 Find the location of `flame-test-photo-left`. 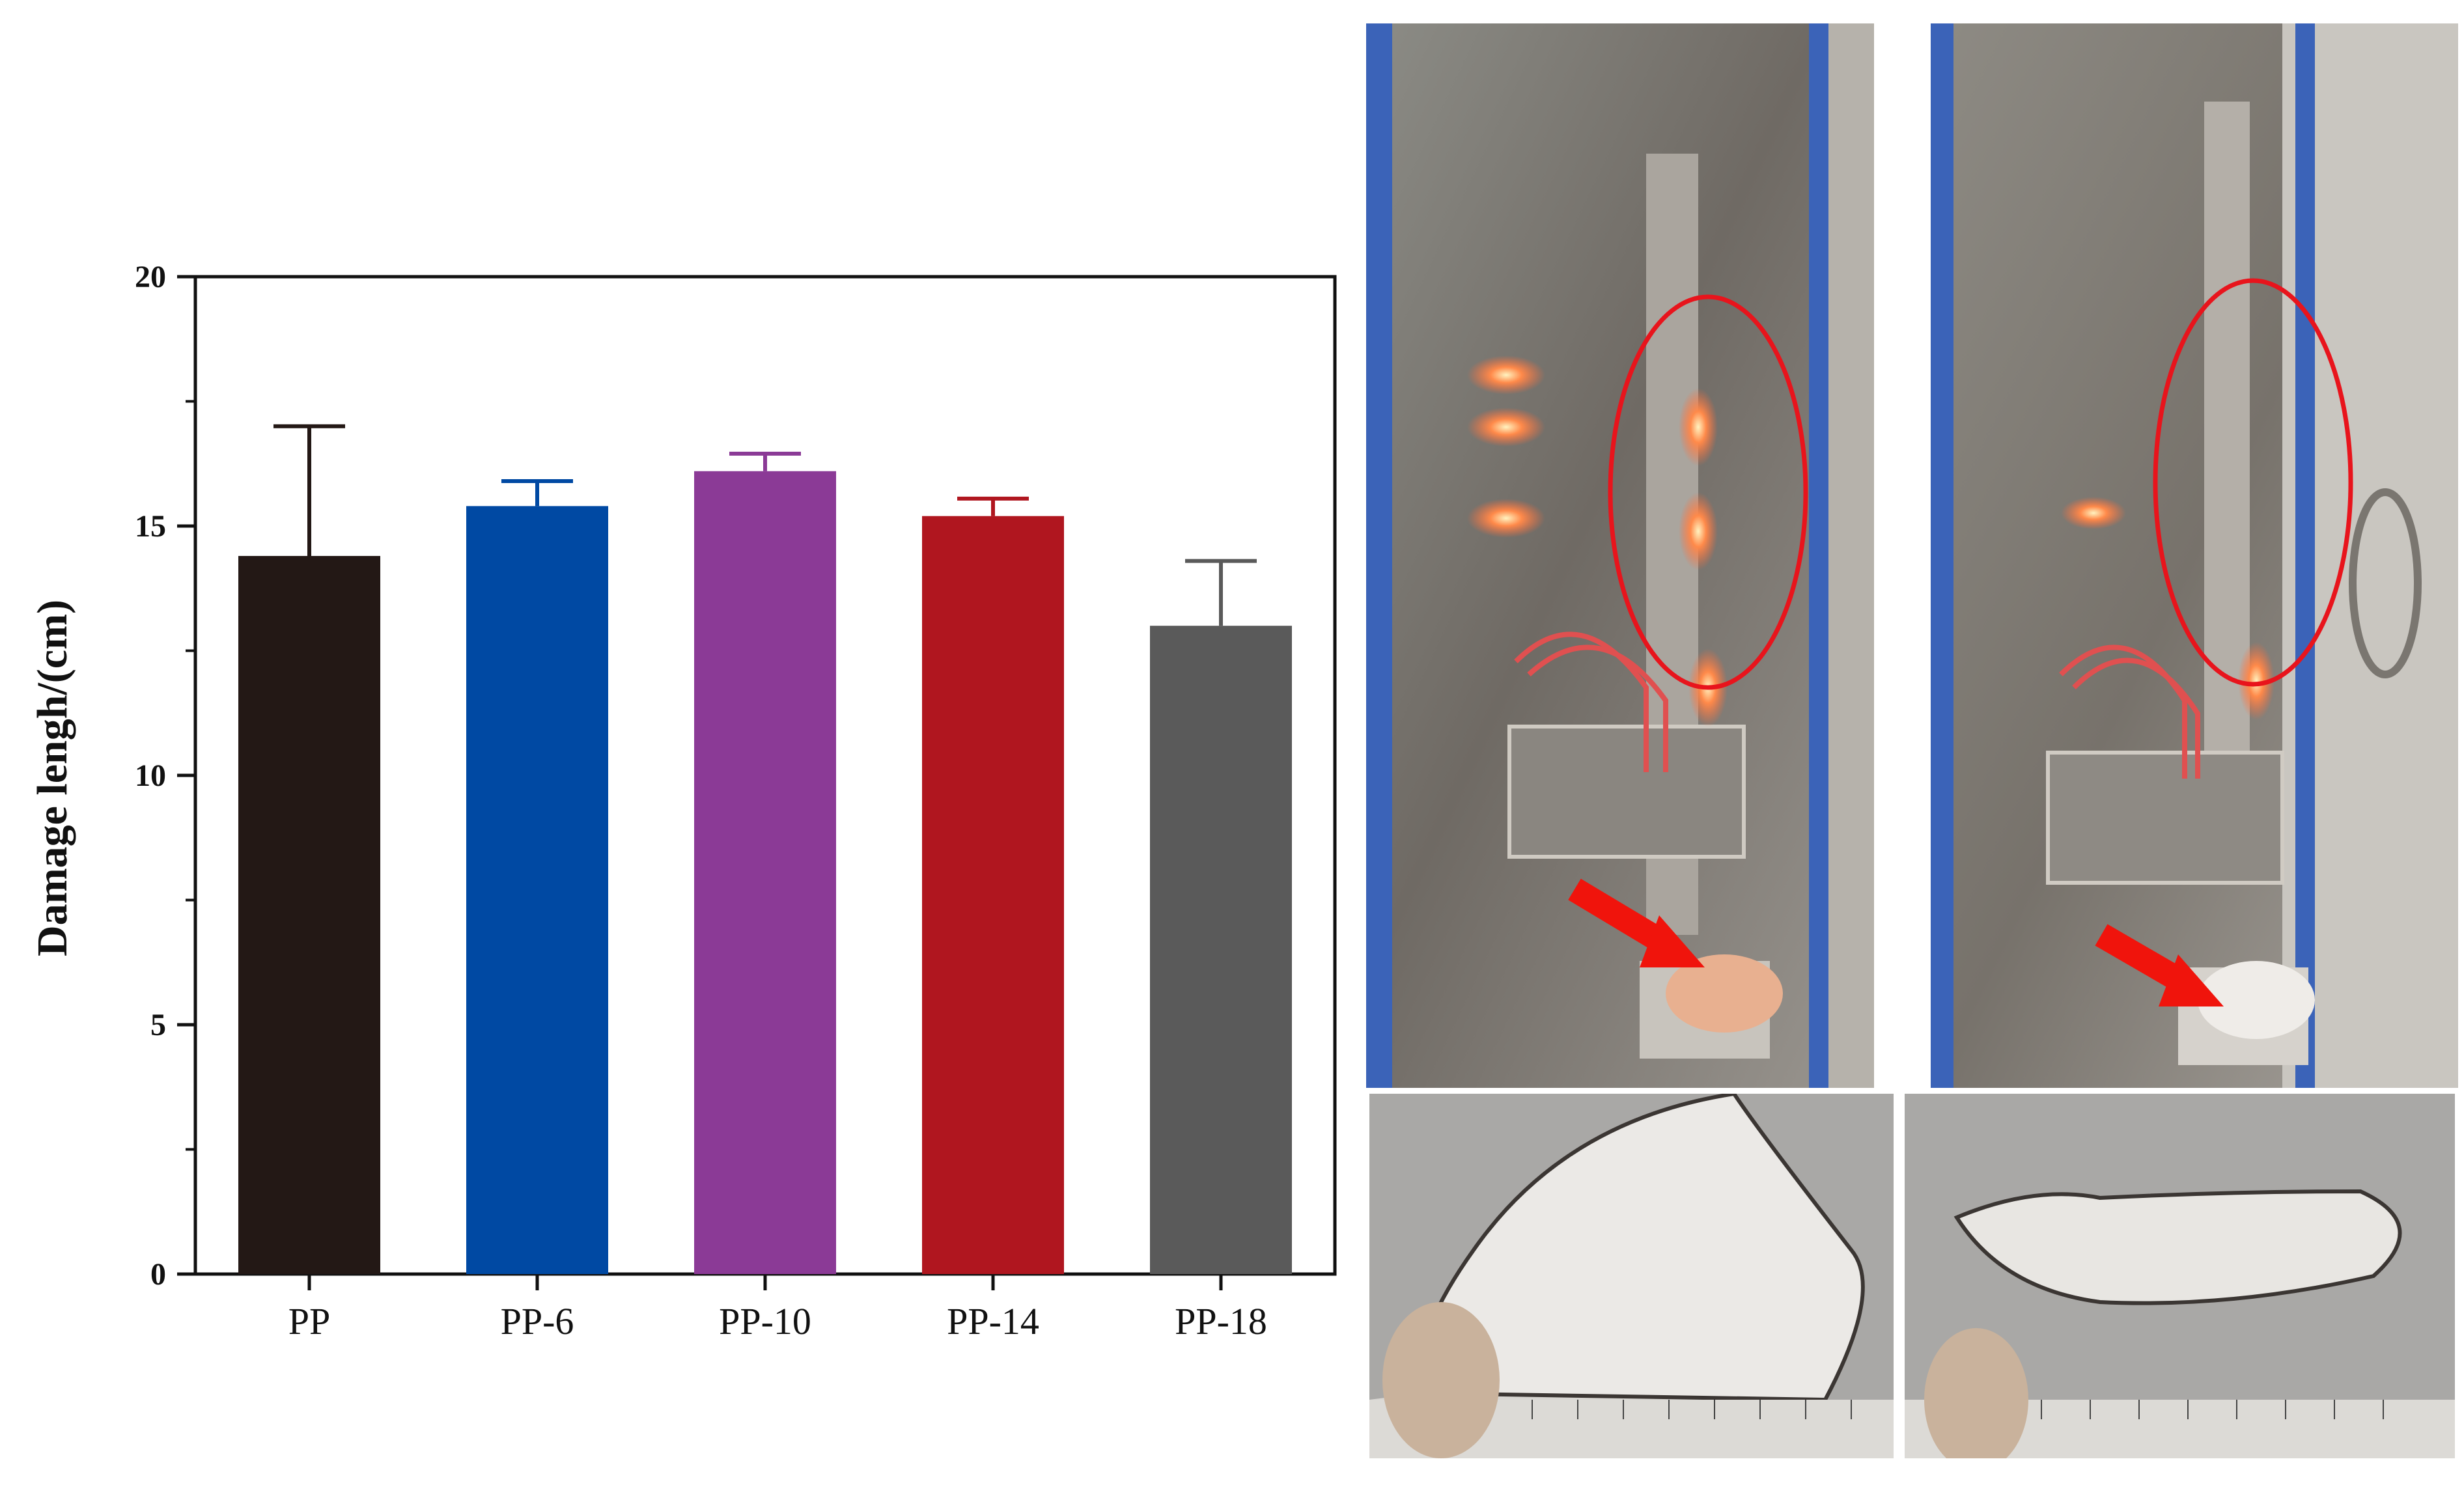

flame-test-photo-left is located at coordinates (1620, 555).